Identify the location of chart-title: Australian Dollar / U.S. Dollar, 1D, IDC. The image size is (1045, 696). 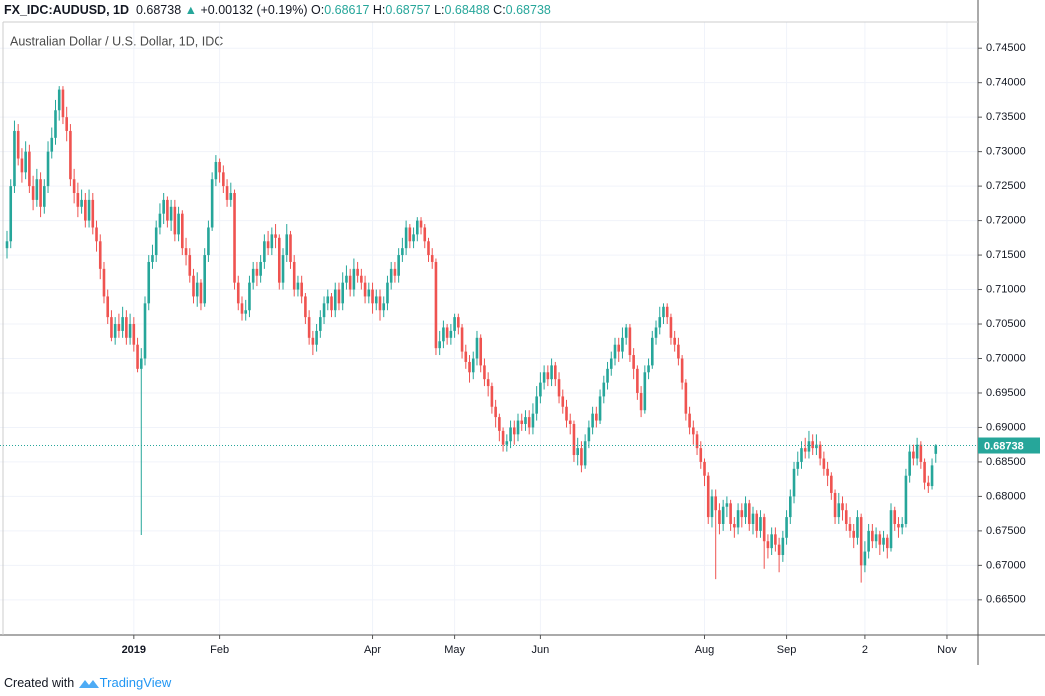
(116, 41).